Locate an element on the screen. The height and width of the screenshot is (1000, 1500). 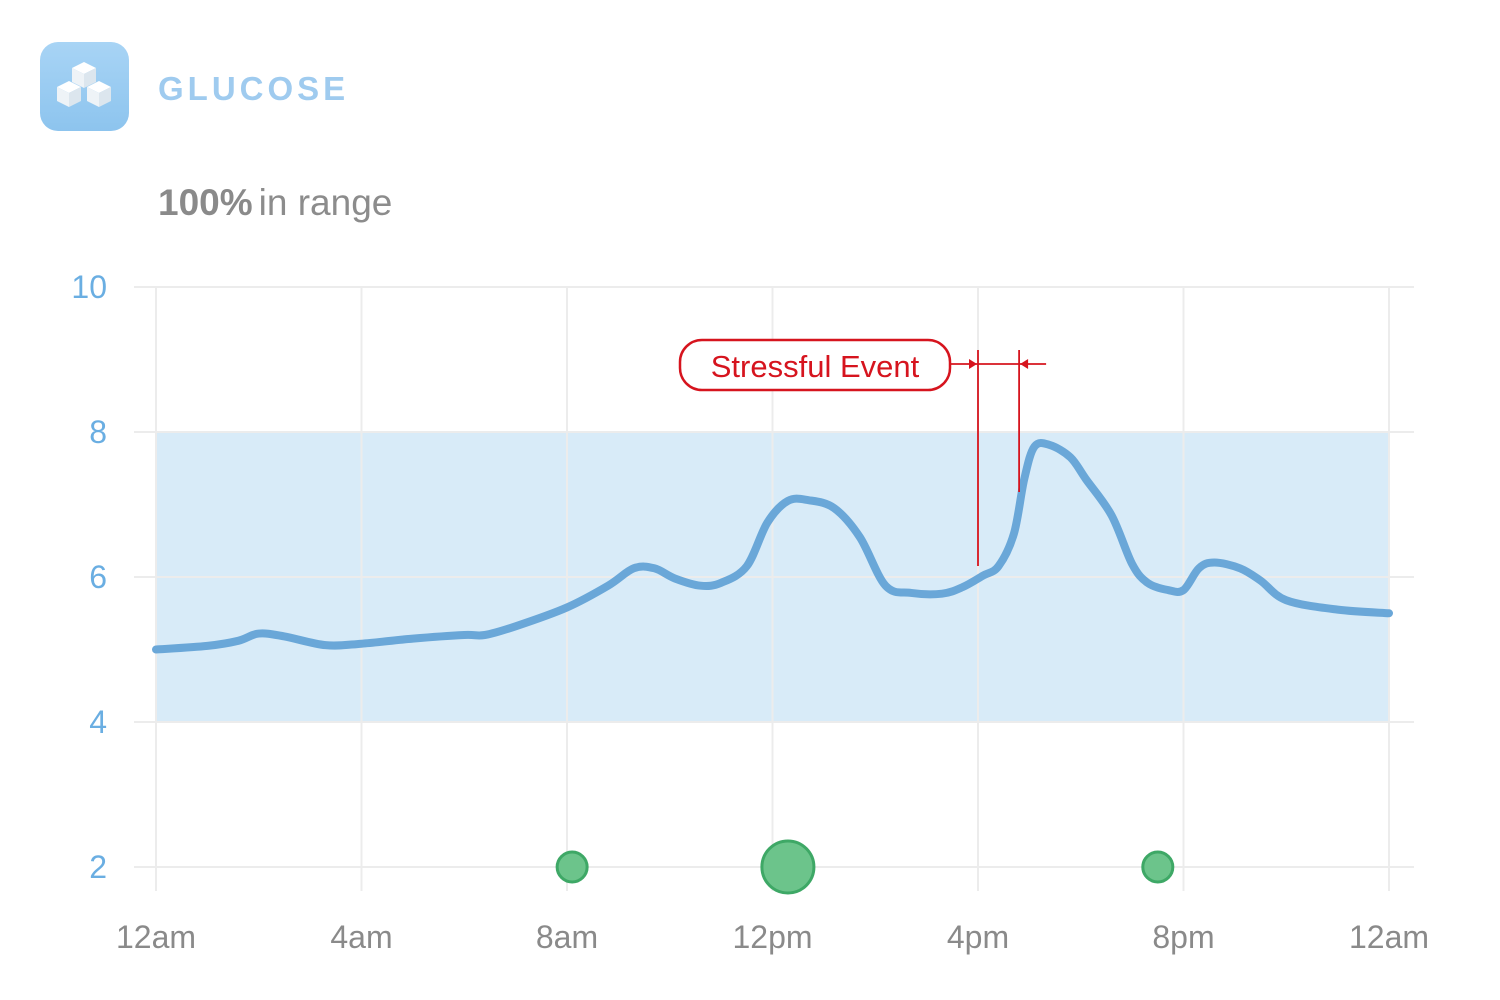
in-range-summary: 100% in range is located at coordinates (275, 203).